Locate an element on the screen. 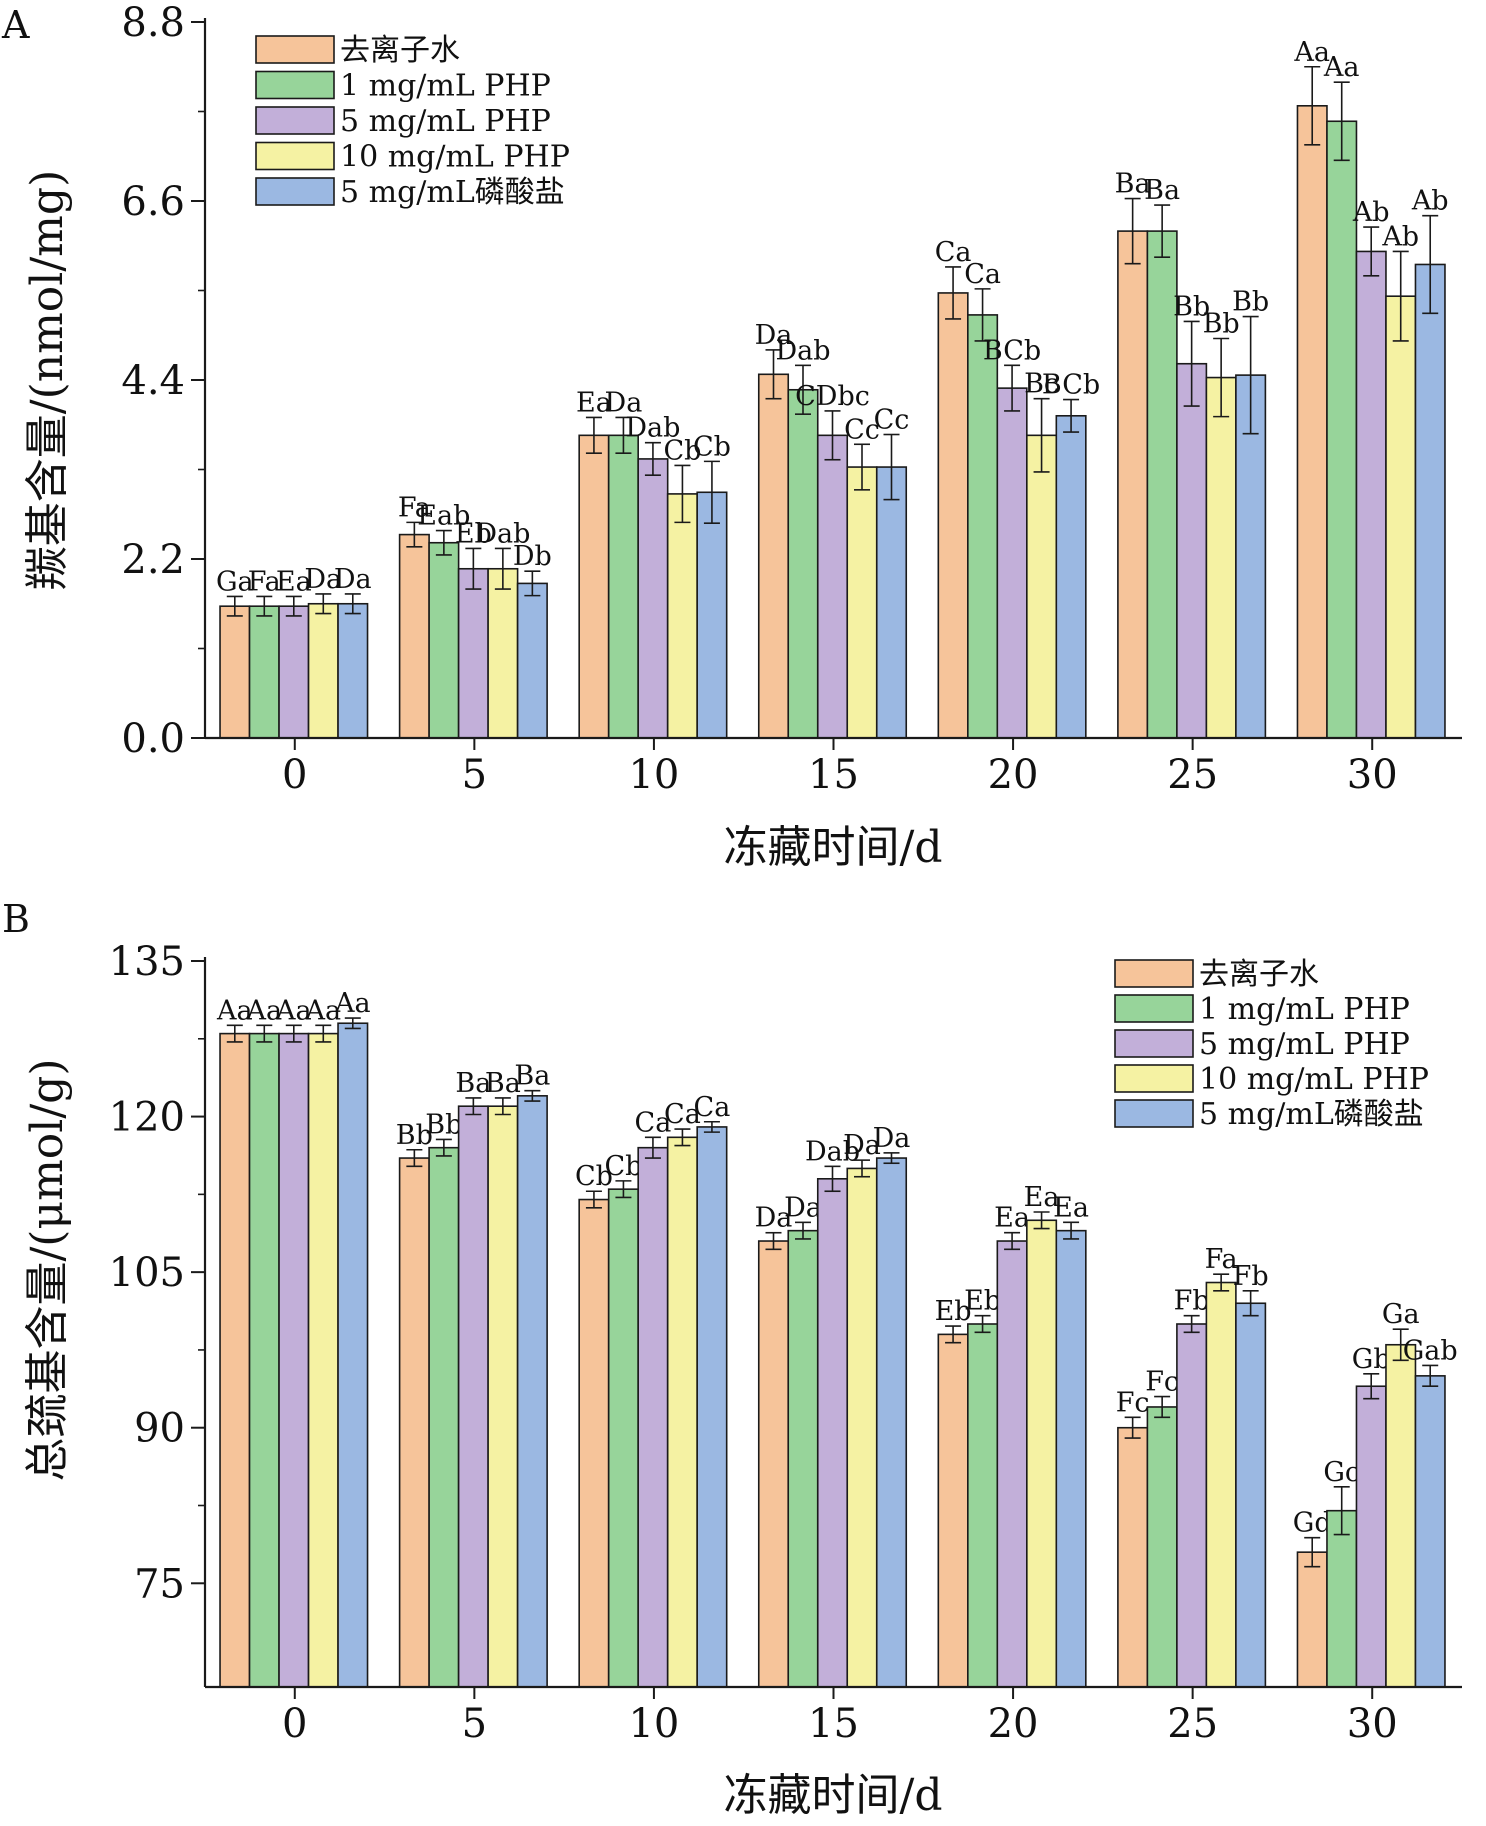 This screenshot has height=1826, width=1486. bar-annotation: Ea is located at coordinates (594, 402).